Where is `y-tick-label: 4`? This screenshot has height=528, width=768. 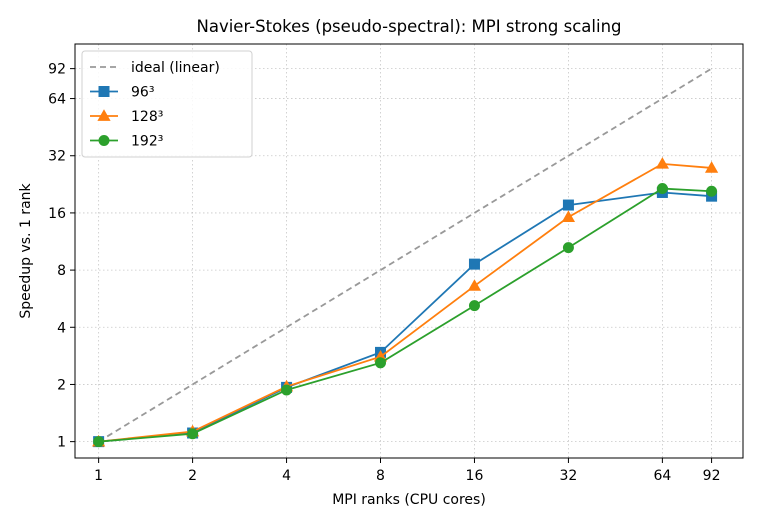 y-tick-label: 4 is located at coordinates (61, 328).